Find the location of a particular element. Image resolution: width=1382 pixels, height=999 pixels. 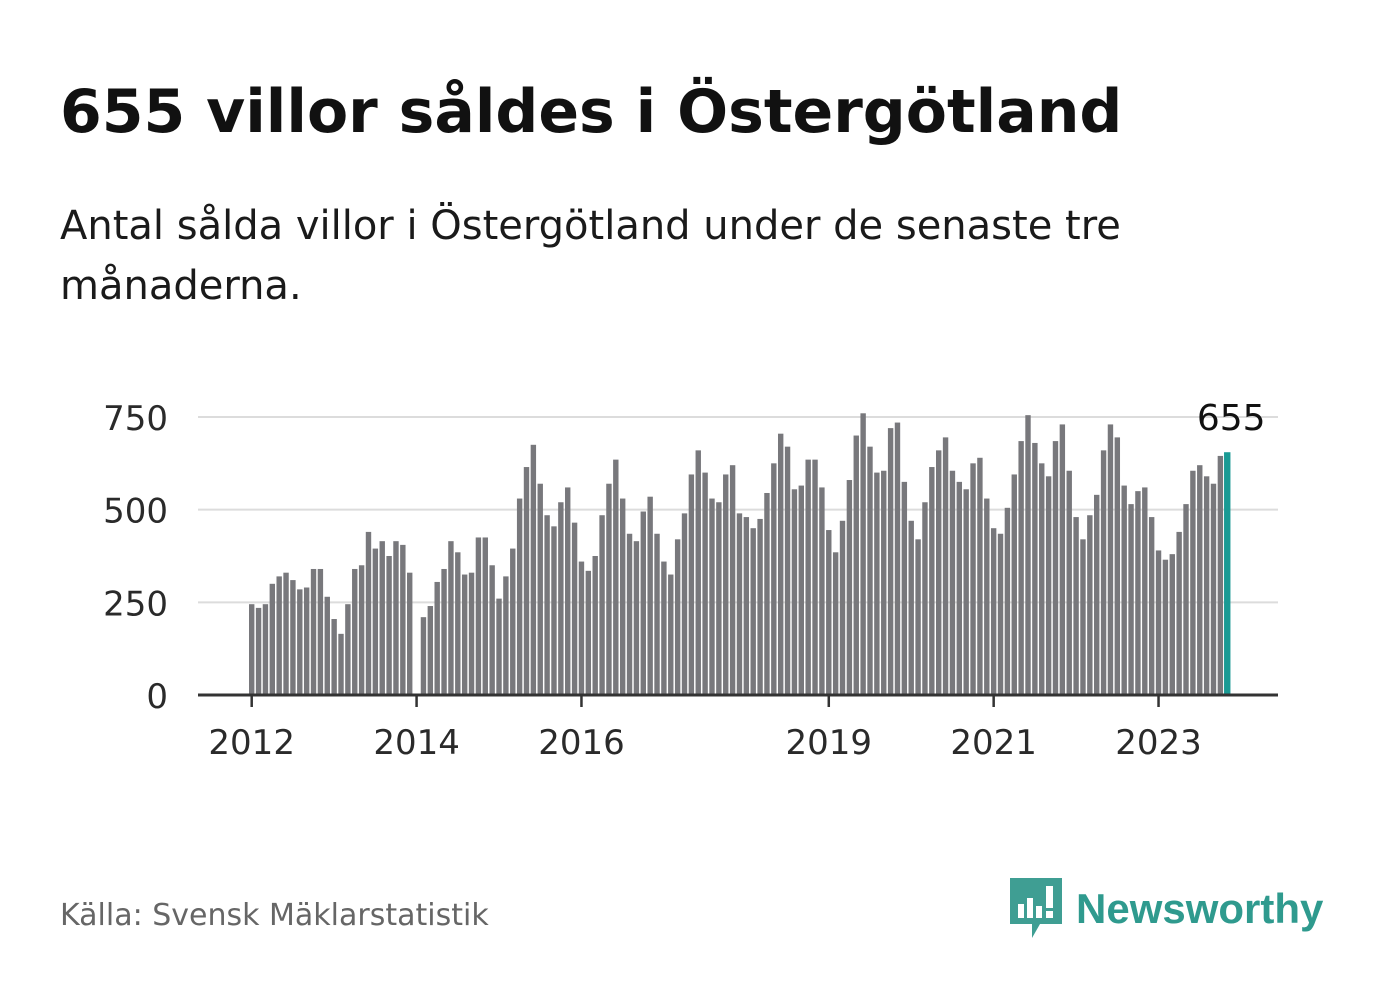

y-tick-label: 750 is located at coordinates (135, 419).